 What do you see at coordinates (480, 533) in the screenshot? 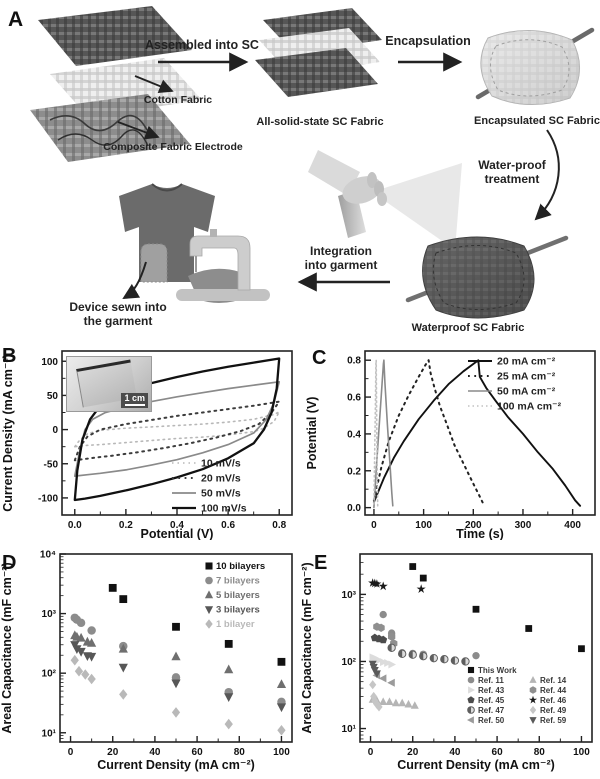
I see `svg-text: Time (s)` at bounding box center [480, 533].